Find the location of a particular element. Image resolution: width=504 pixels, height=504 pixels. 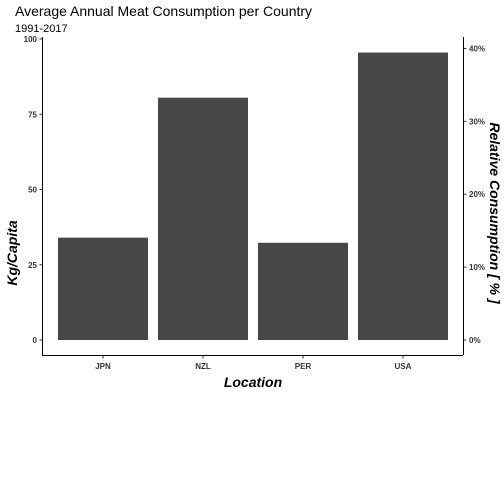

y2-tick-label: 40% is located at coordinates (477, 48).